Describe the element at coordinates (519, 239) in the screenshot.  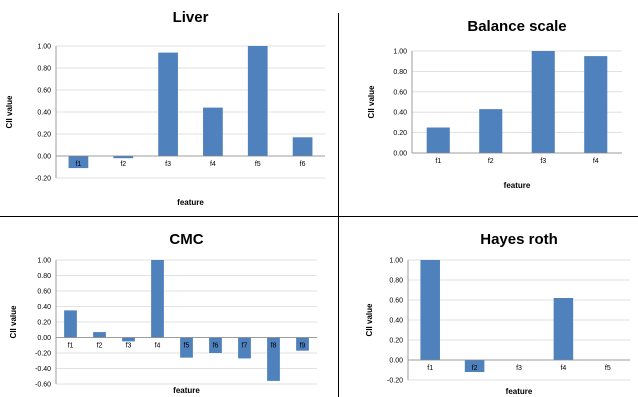
I see `chart-title: Hayes roth` at that location.